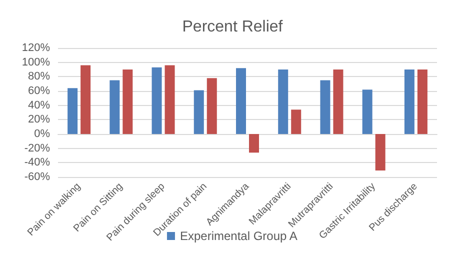  Describe the element at coordinates (233, 27) in the screenshot. I see `chart-title: Percent Relief` at that location.